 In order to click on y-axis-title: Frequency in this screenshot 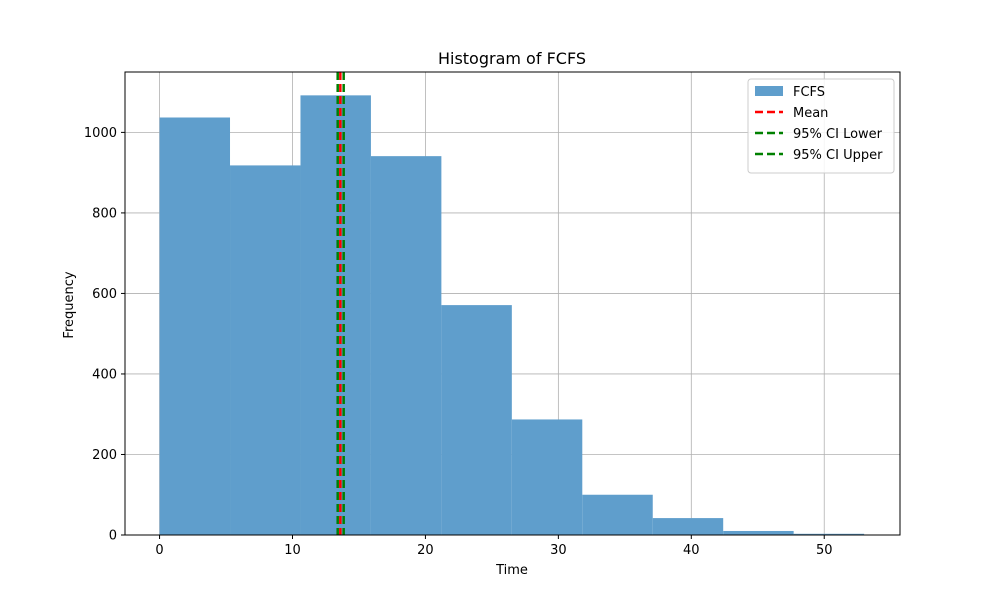, I will do `click(69, 304)`.